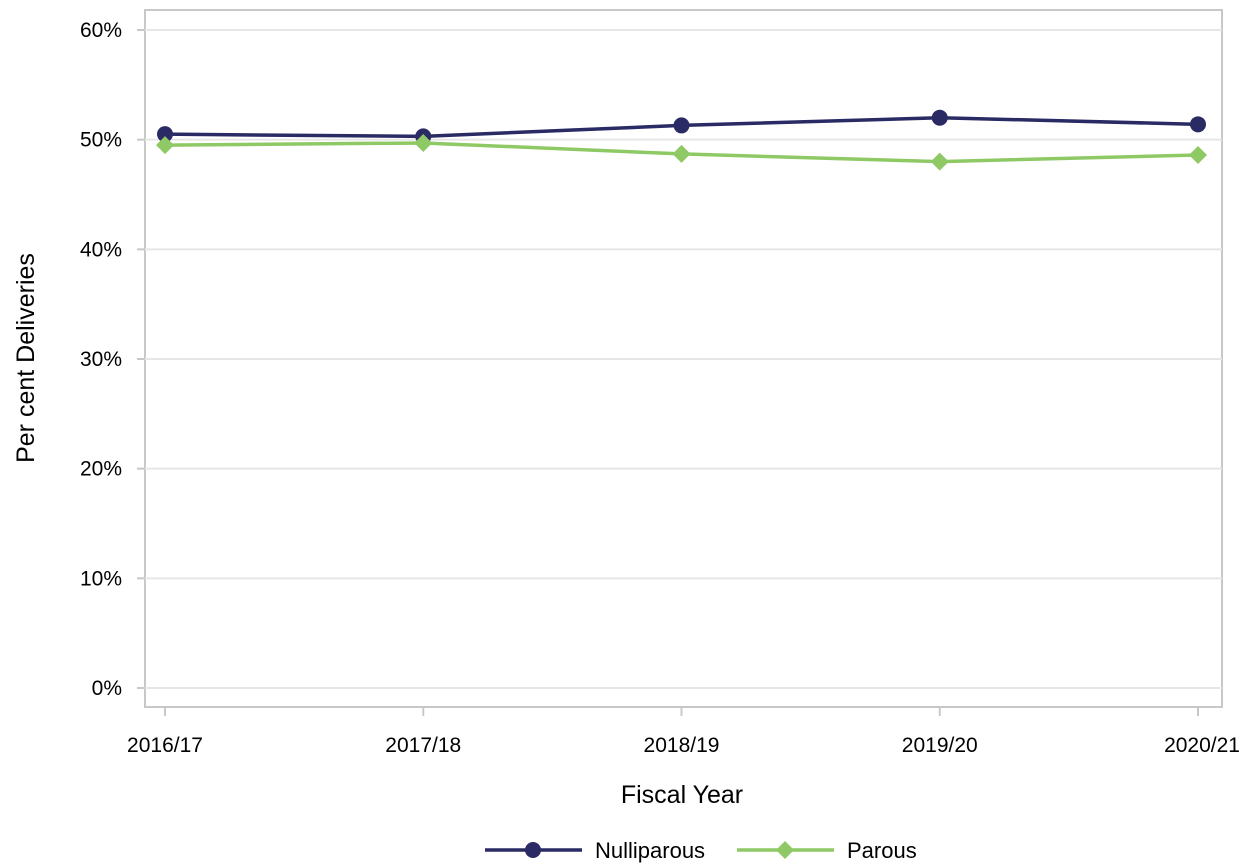  I want to click on legend-label: Nulliparous, so click(650, 850).